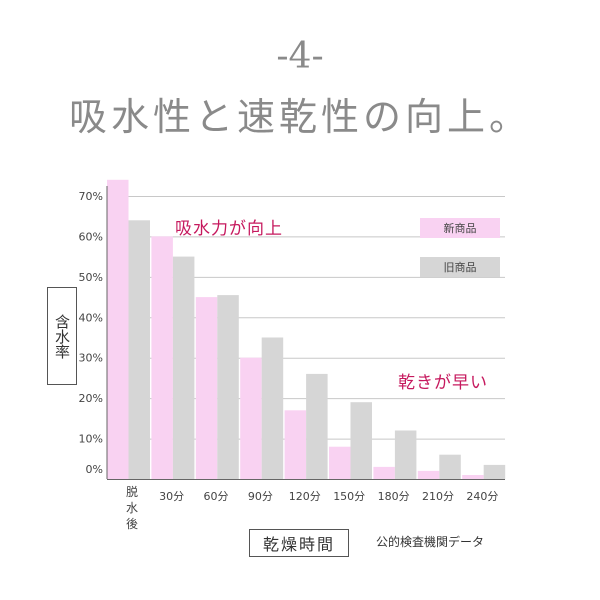  Describe the element at coordinates (91, 317) in the screenshot. I see `y-tick-label: 40%` at that location.